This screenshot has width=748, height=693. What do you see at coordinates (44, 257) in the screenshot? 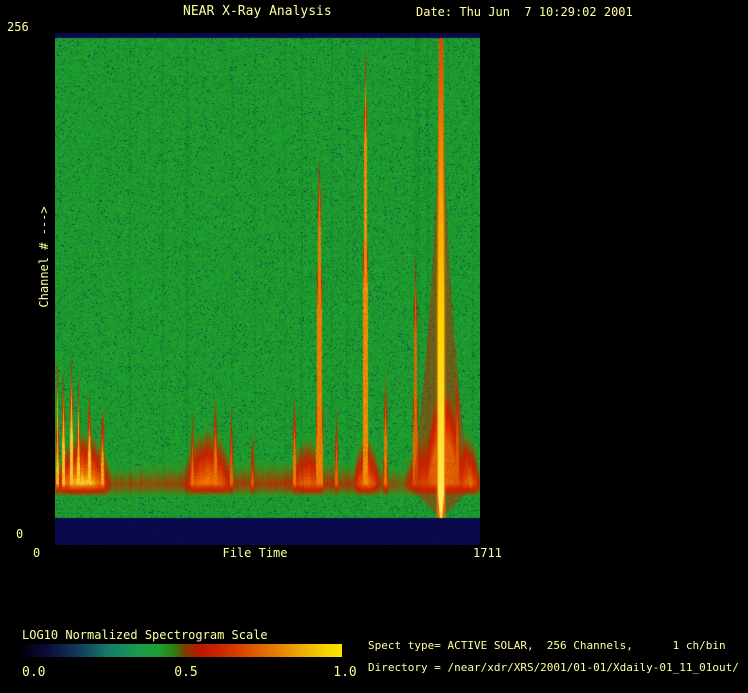
I see `y-axis-title: Channel # --->` at bounding box center [44, 257].